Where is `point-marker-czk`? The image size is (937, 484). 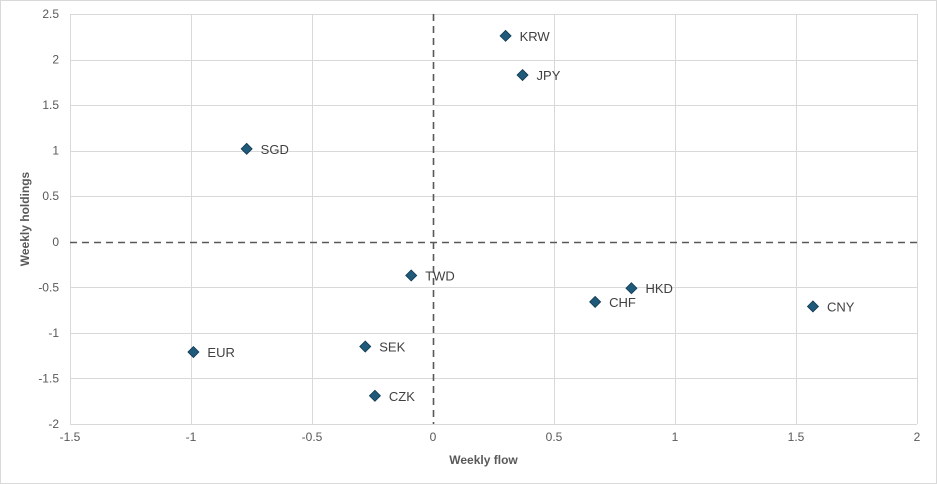 point-marker-czk is located at coordinates (374, 395).